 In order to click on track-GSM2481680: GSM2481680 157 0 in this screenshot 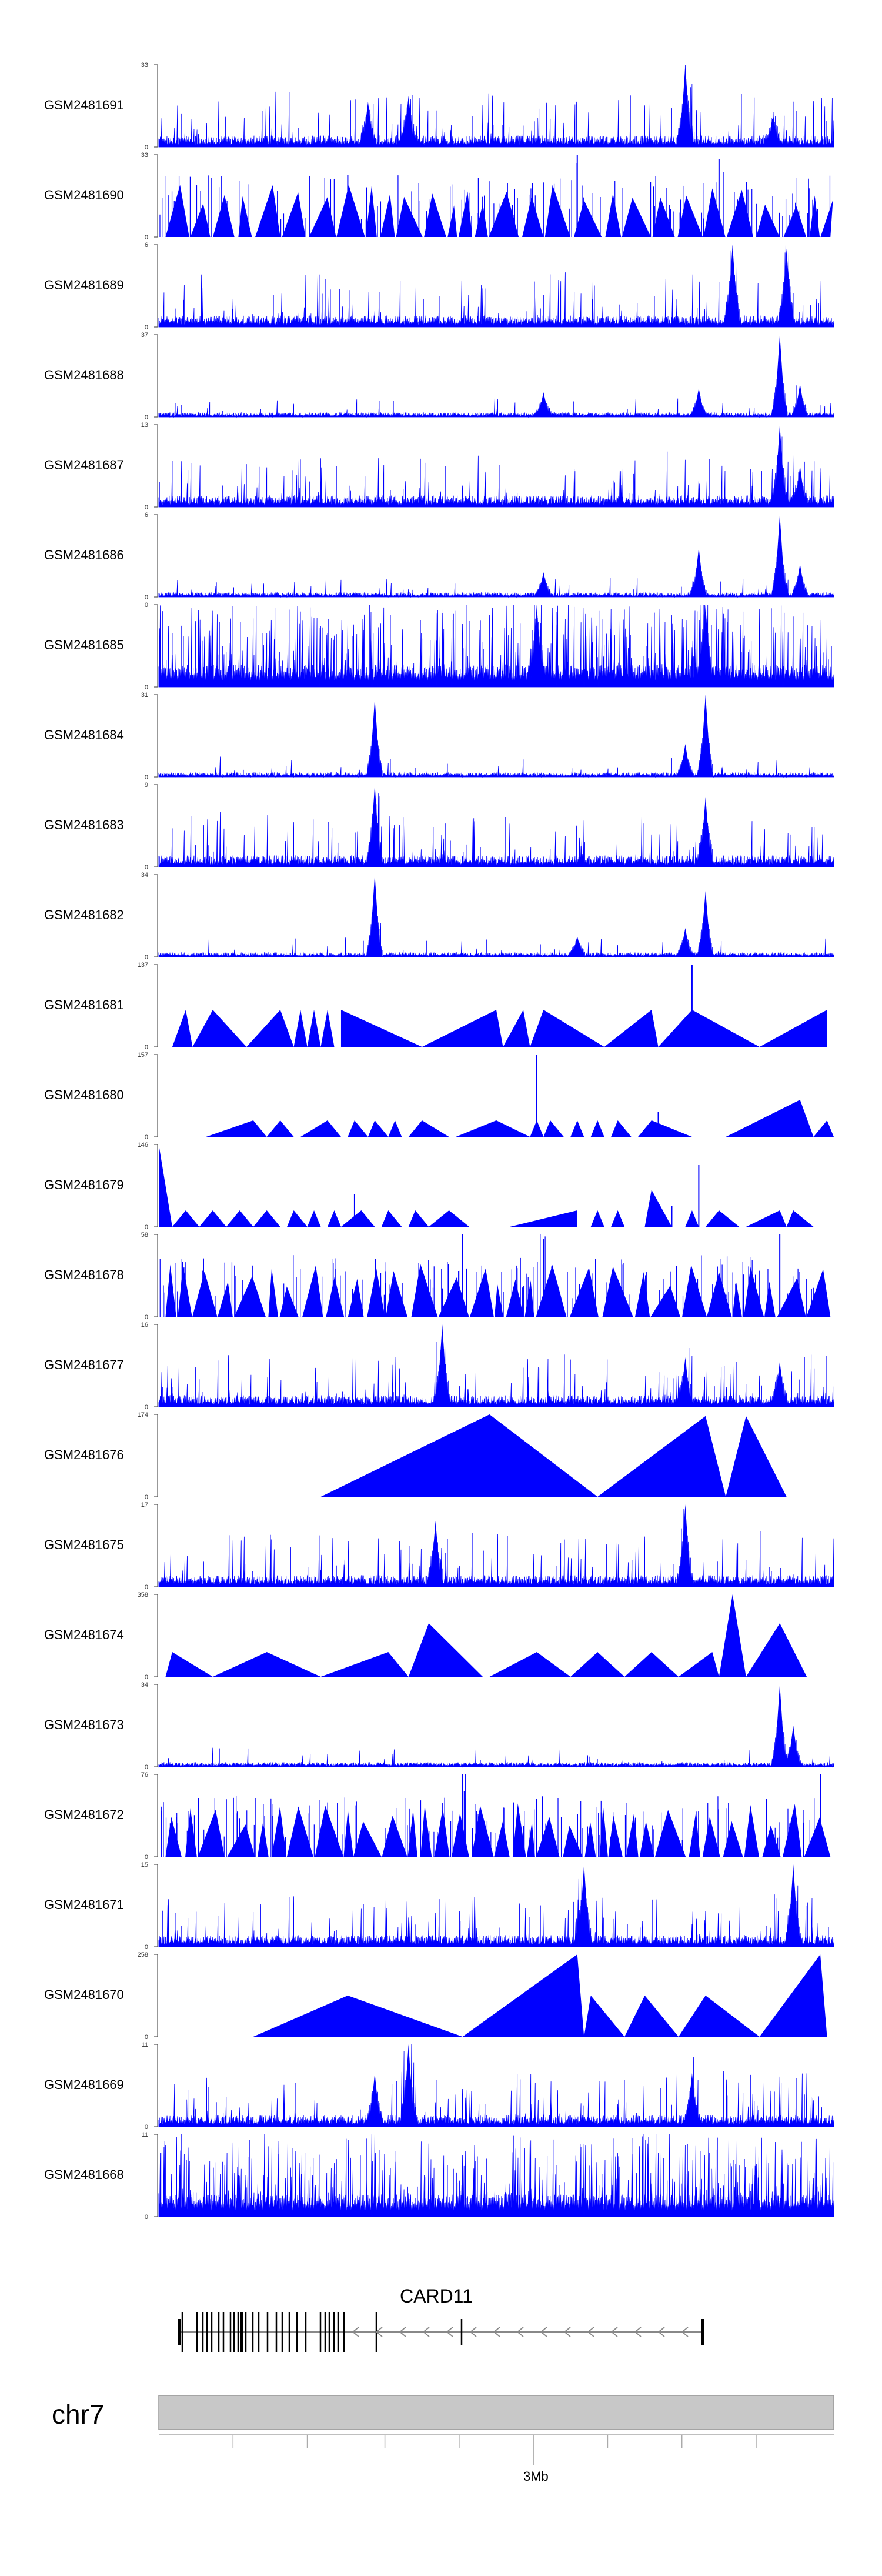, I will do `click(441, 1096)`.